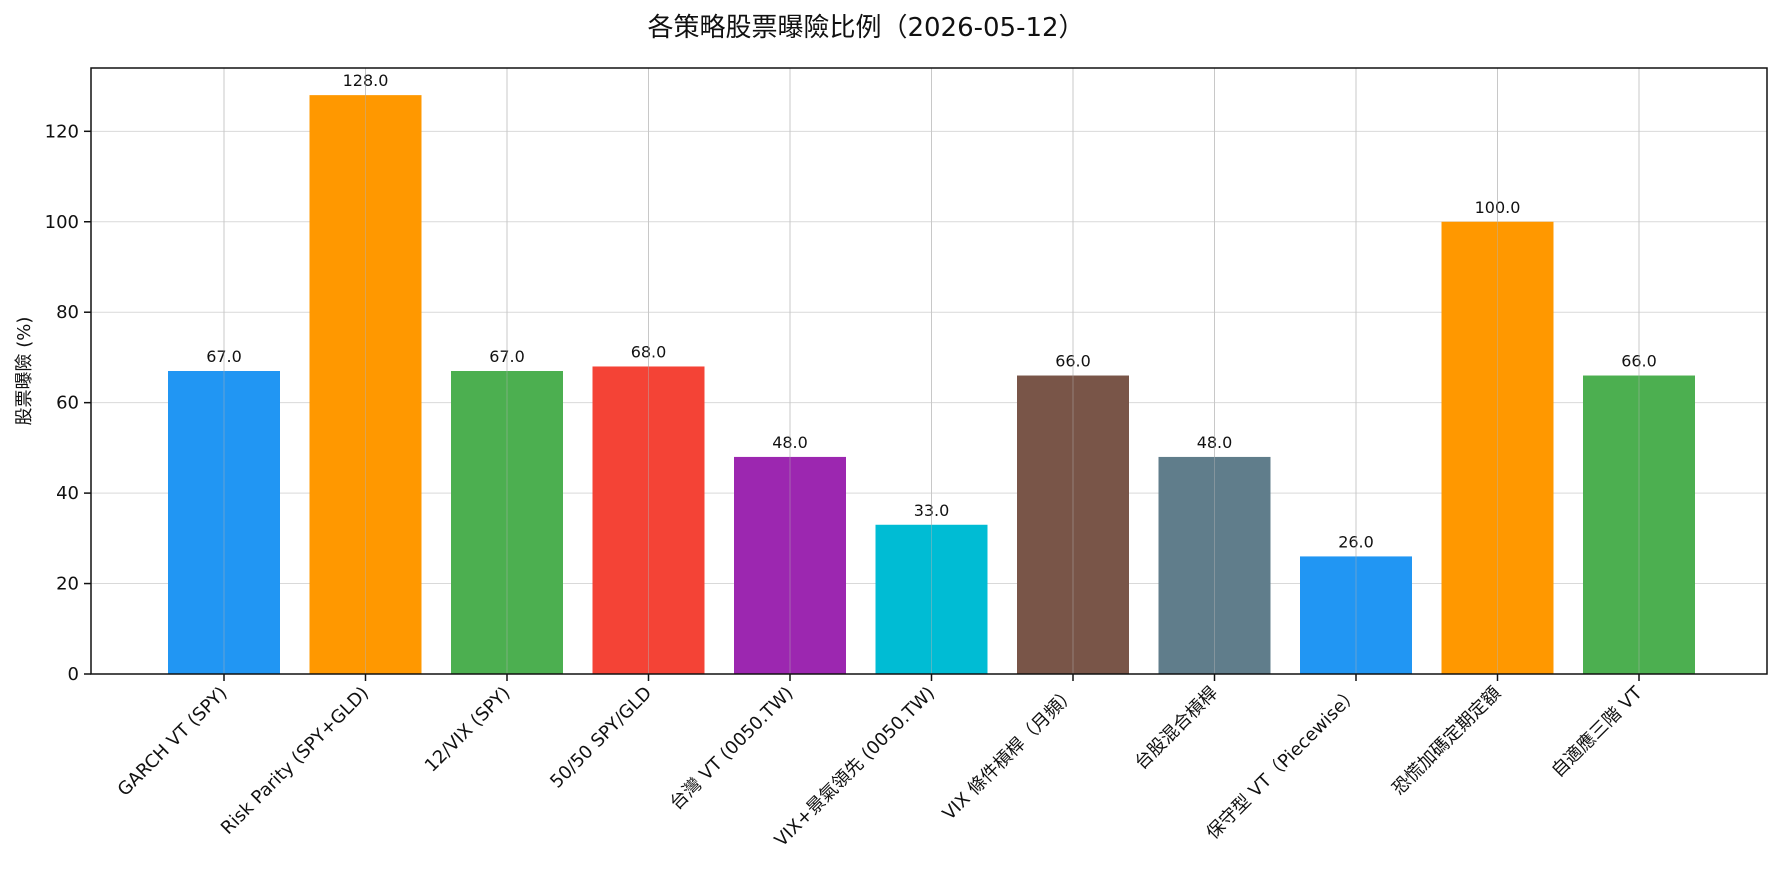 Image resolution: width=1782 pixels, height=884 pixels. I want to click on bar-value-label: 128.0, so click(366, 80).